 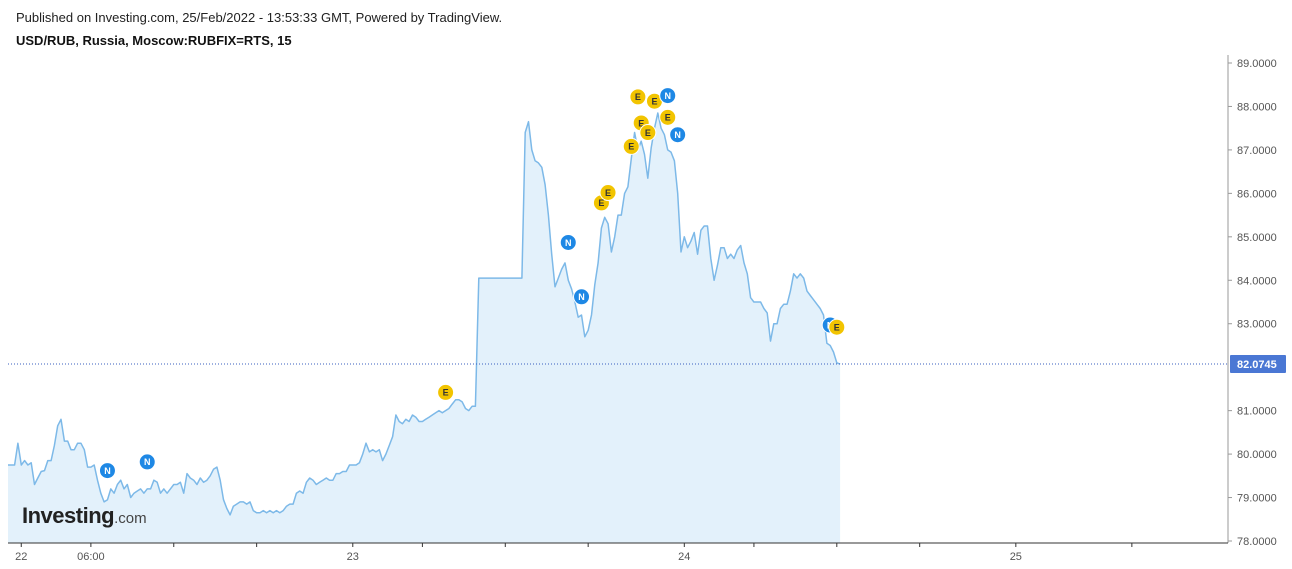 I want to click on last-price-badge, so click(x=1258, y=363).